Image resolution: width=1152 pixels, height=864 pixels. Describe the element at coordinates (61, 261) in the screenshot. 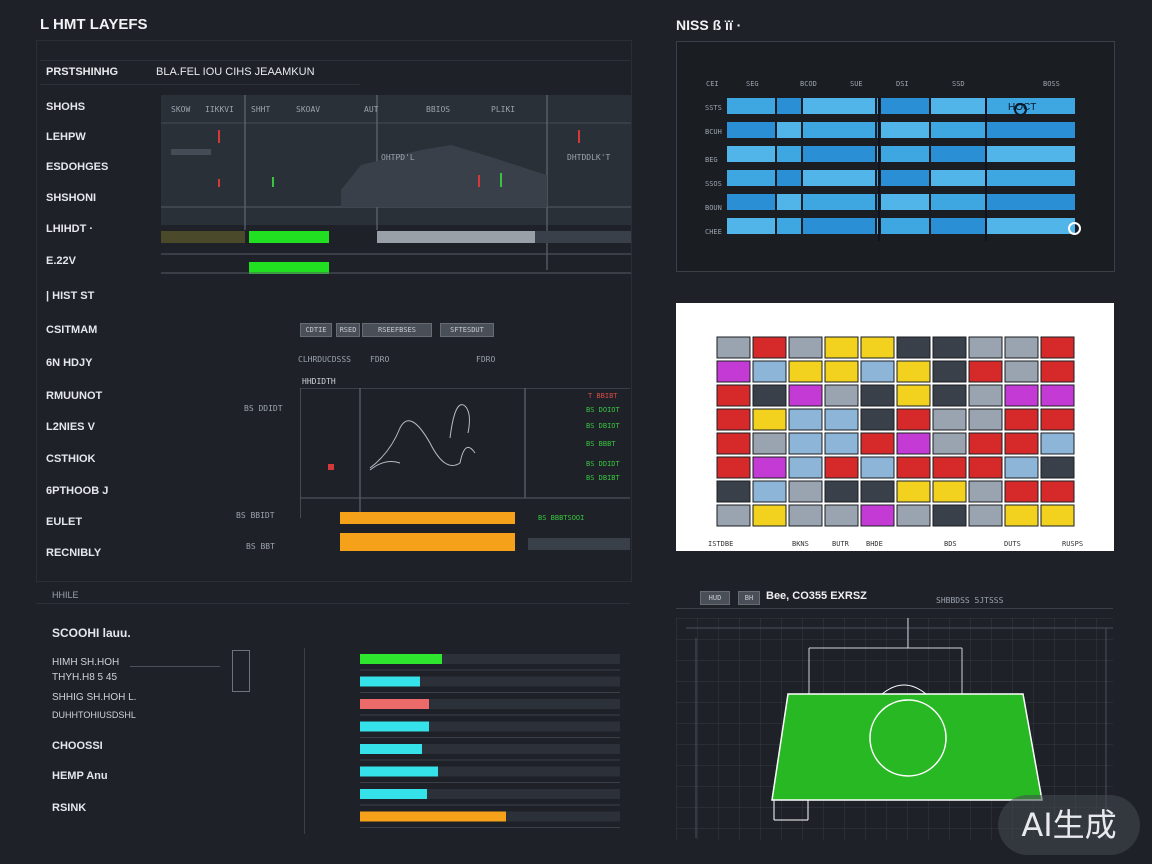

I see `sidebar-item: E.22V` at that location.